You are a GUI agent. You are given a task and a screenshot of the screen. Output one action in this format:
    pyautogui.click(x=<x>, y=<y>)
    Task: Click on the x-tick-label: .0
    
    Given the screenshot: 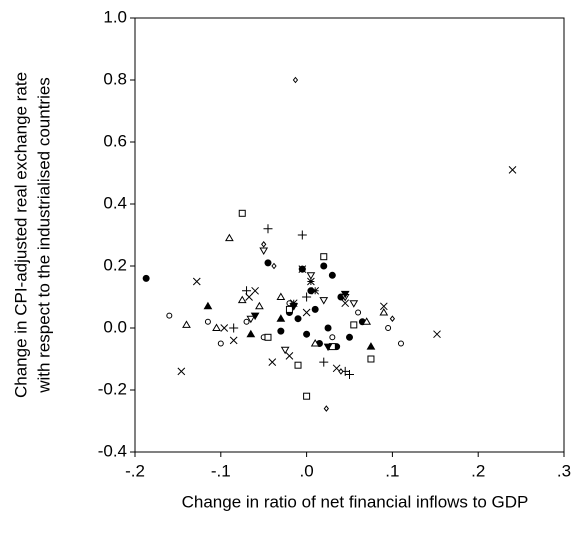 What is the action you would take?
    pyautogui.click(x=307, y=470)
    